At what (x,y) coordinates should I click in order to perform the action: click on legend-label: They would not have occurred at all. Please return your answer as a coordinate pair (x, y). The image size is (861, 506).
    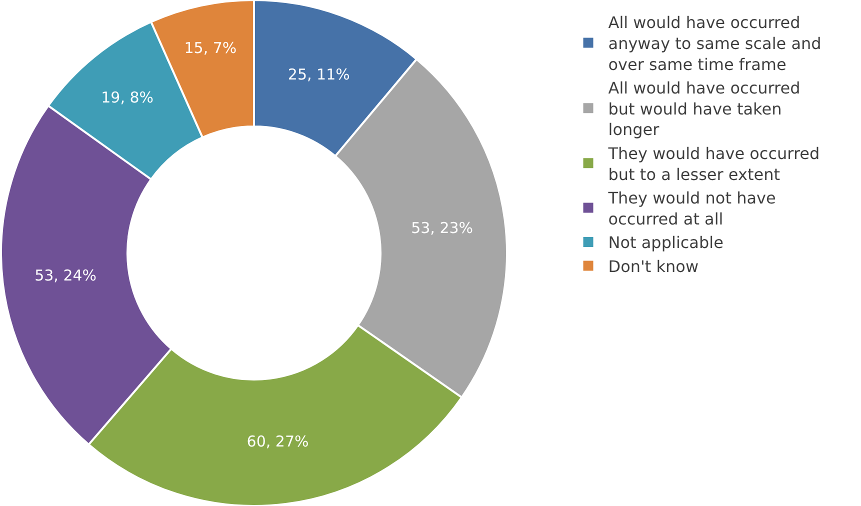
    Looking at the image, I should click on (691, 208).